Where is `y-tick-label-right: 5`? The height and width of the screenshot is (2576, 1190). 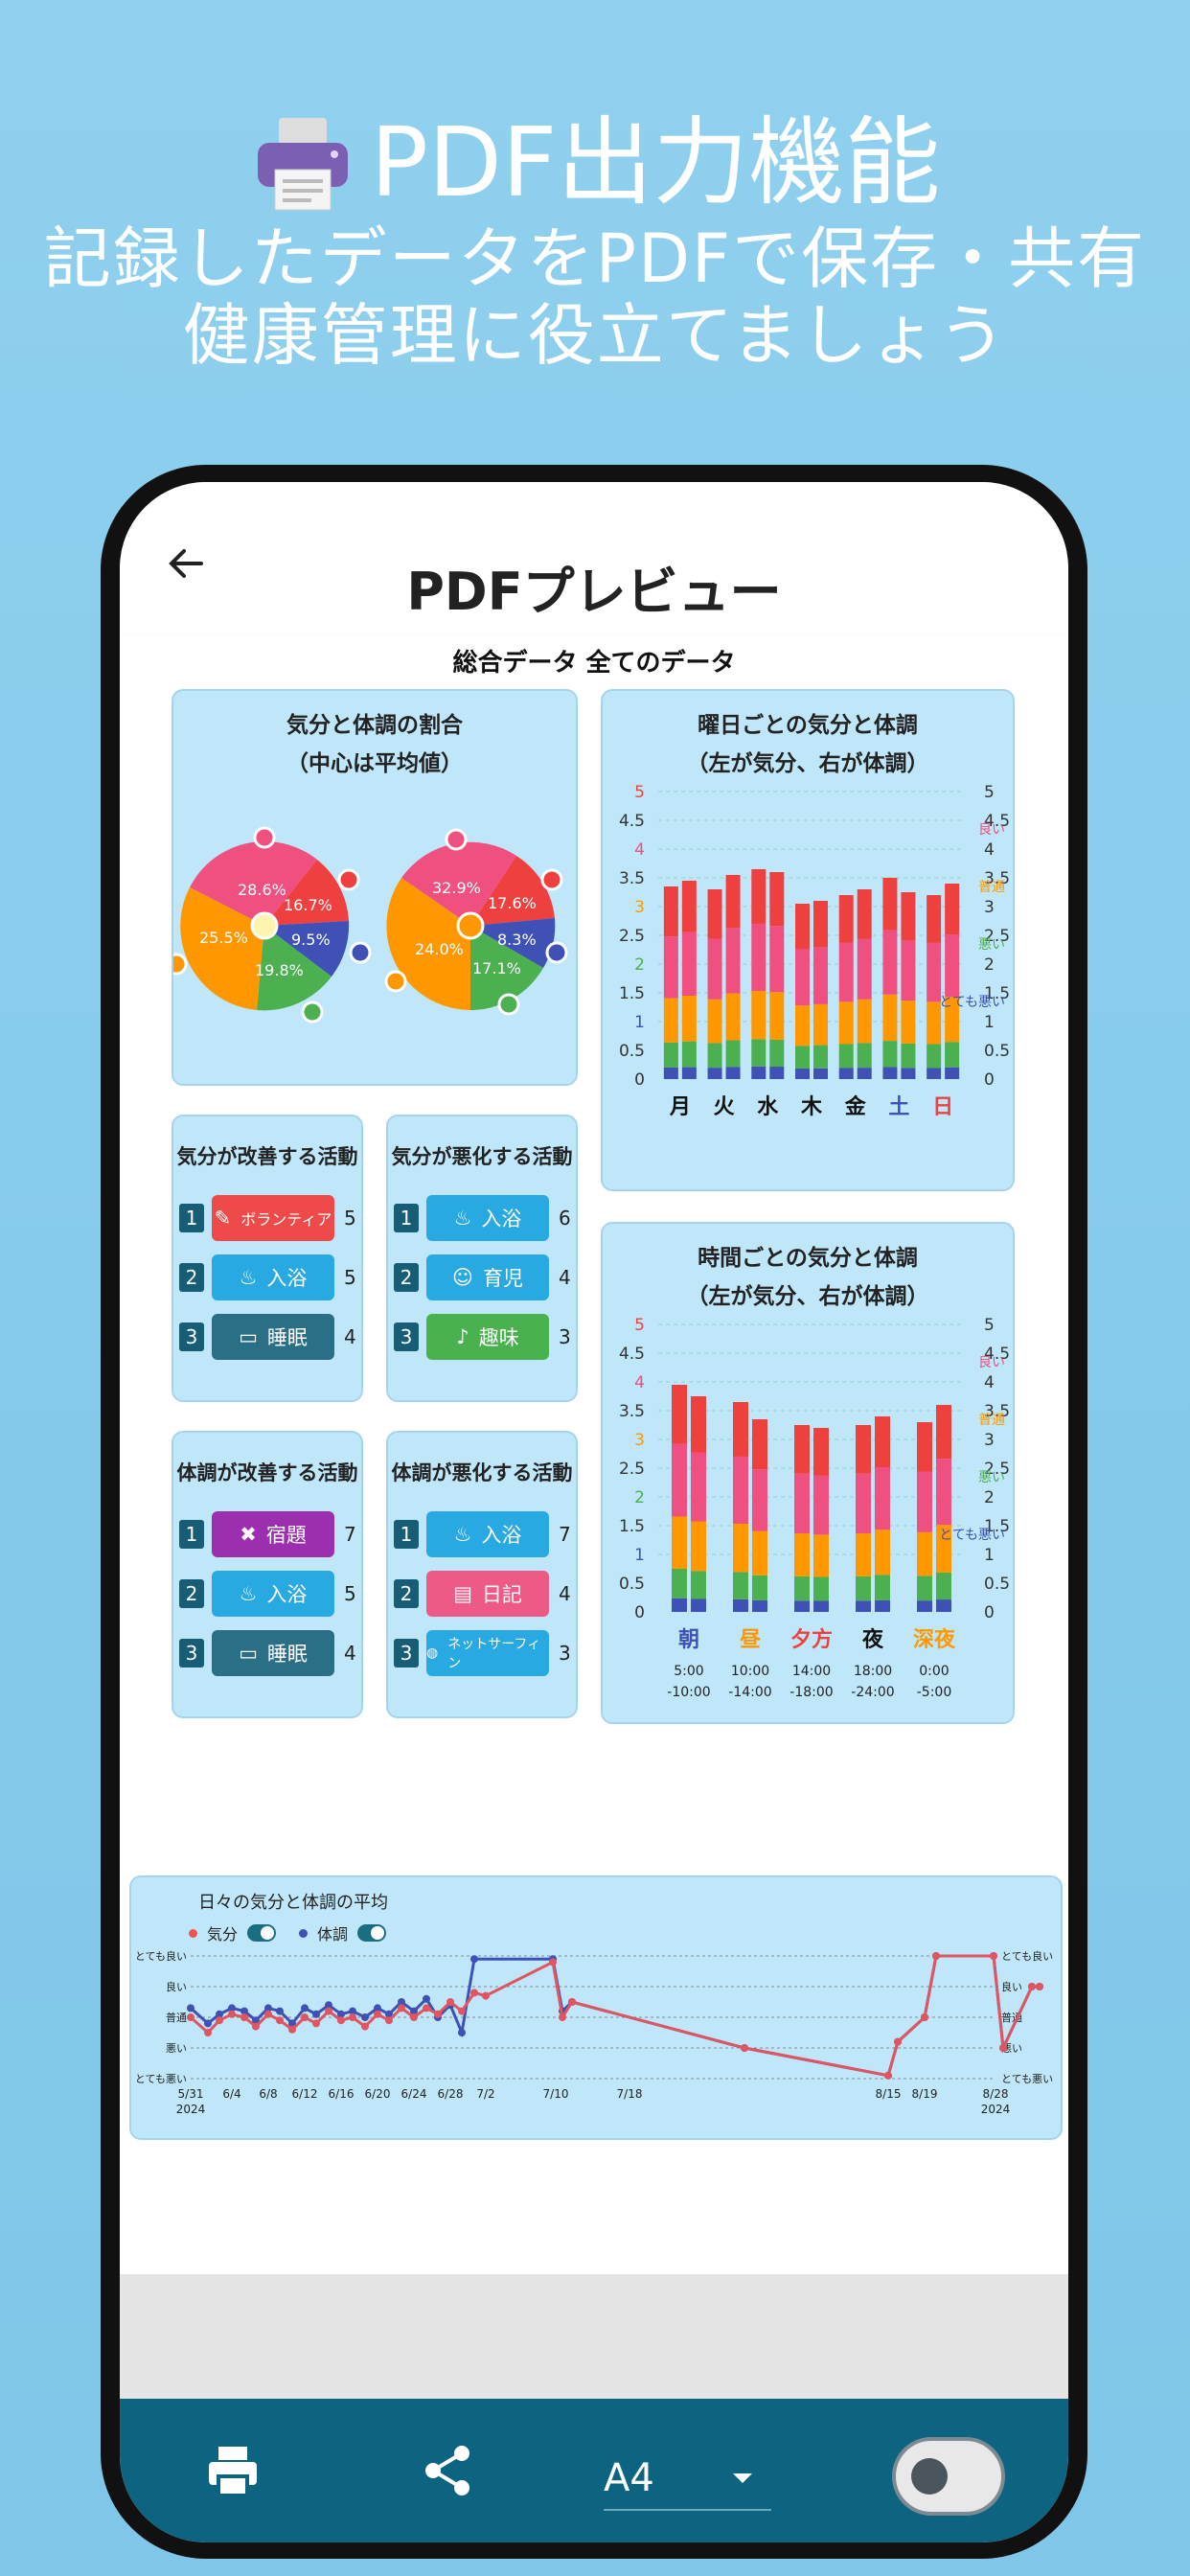
y-tick-label-right: 5 is located at coordinates (989, 1325).